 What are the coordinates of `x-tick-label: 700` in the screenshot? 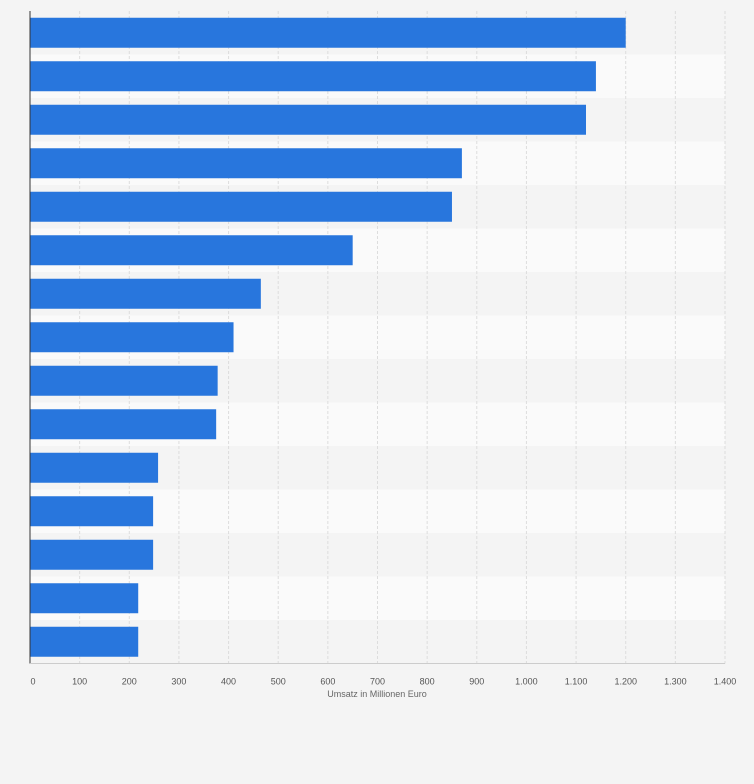 It's located at (377, 682).